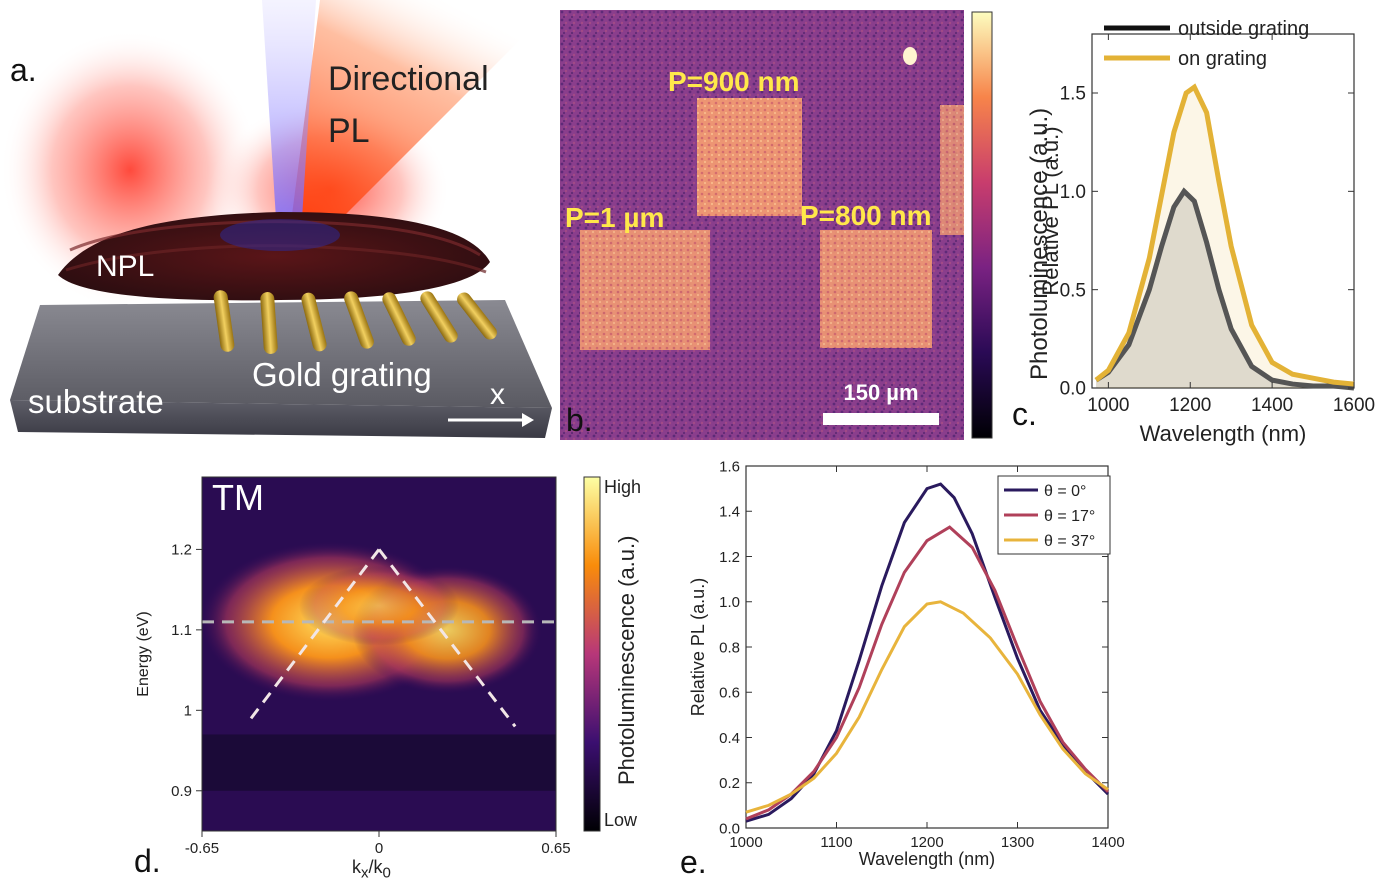 Image resolution: width=1382 pixels, height=886 pixels. I want to click on xlabel-d-sub2: 0, so click(386, 873).